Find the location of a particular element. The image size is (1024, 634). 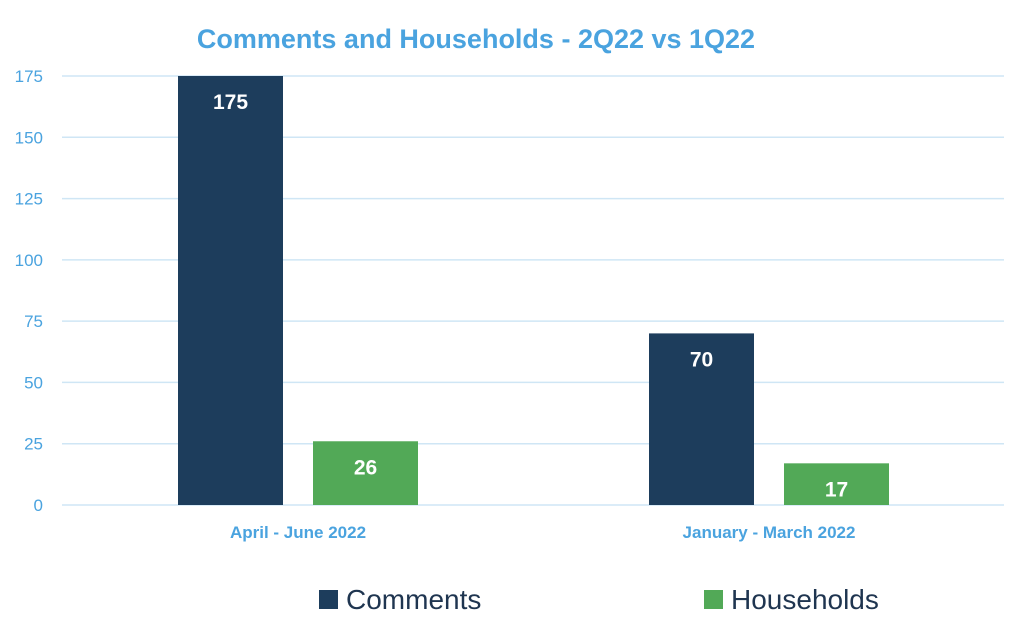

x-category-label: January - March 2022 is located at coordinates (769, 532).